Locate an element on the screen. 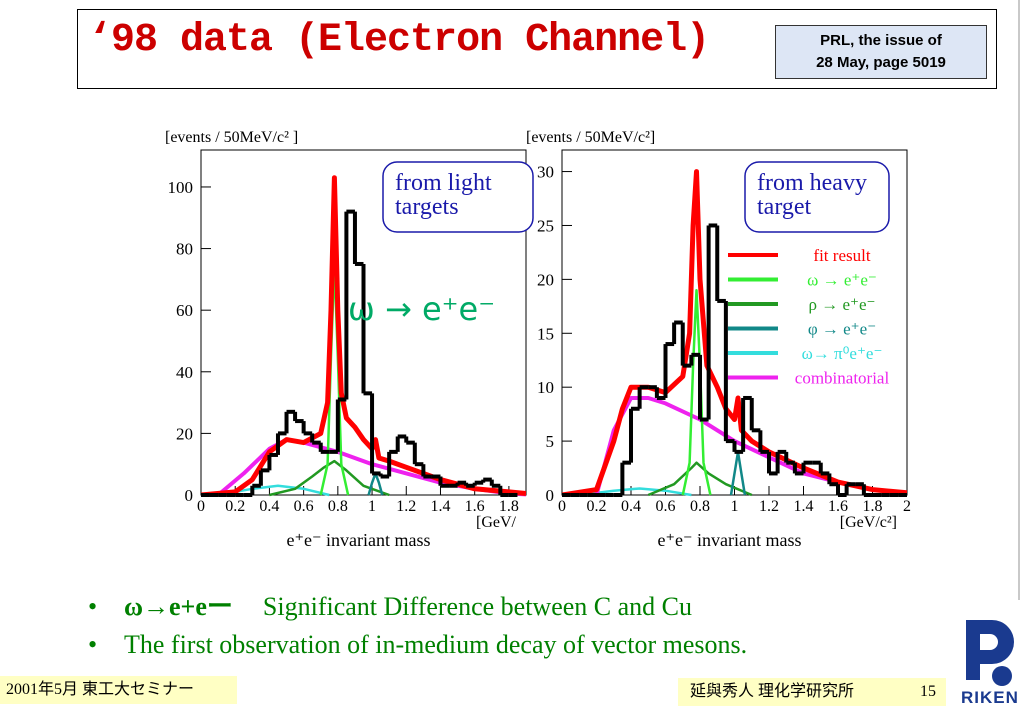  y-axis-label: [events / 50MeV/c² ] is located at coordinates (231, 137).